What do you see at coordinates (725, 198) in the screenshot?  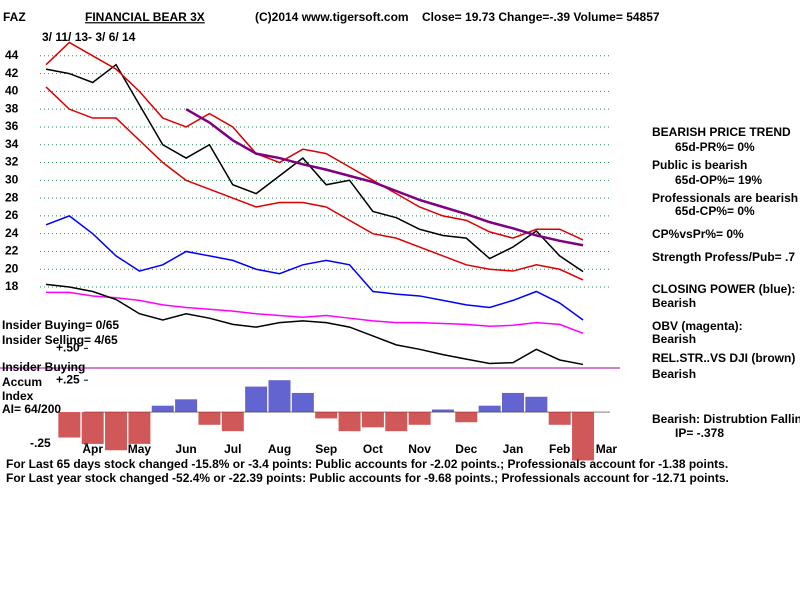 I see `right-note: Professionals are bearish` at bounding box center [725, 198].